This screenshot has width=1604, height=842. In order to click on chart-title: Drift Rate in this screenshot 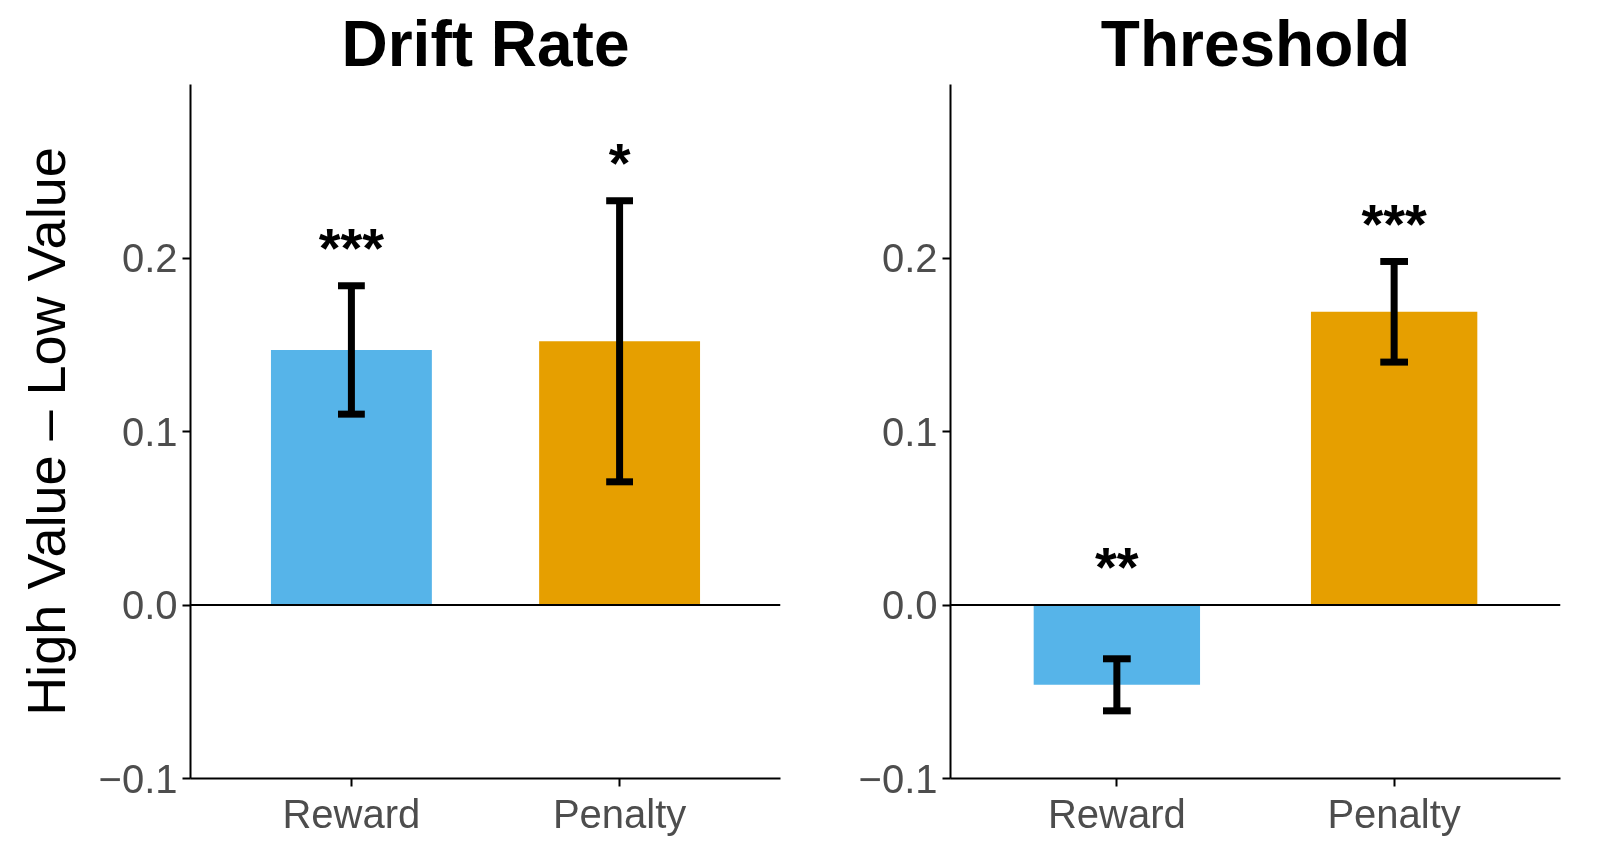, I will do `click(485, 43)`.